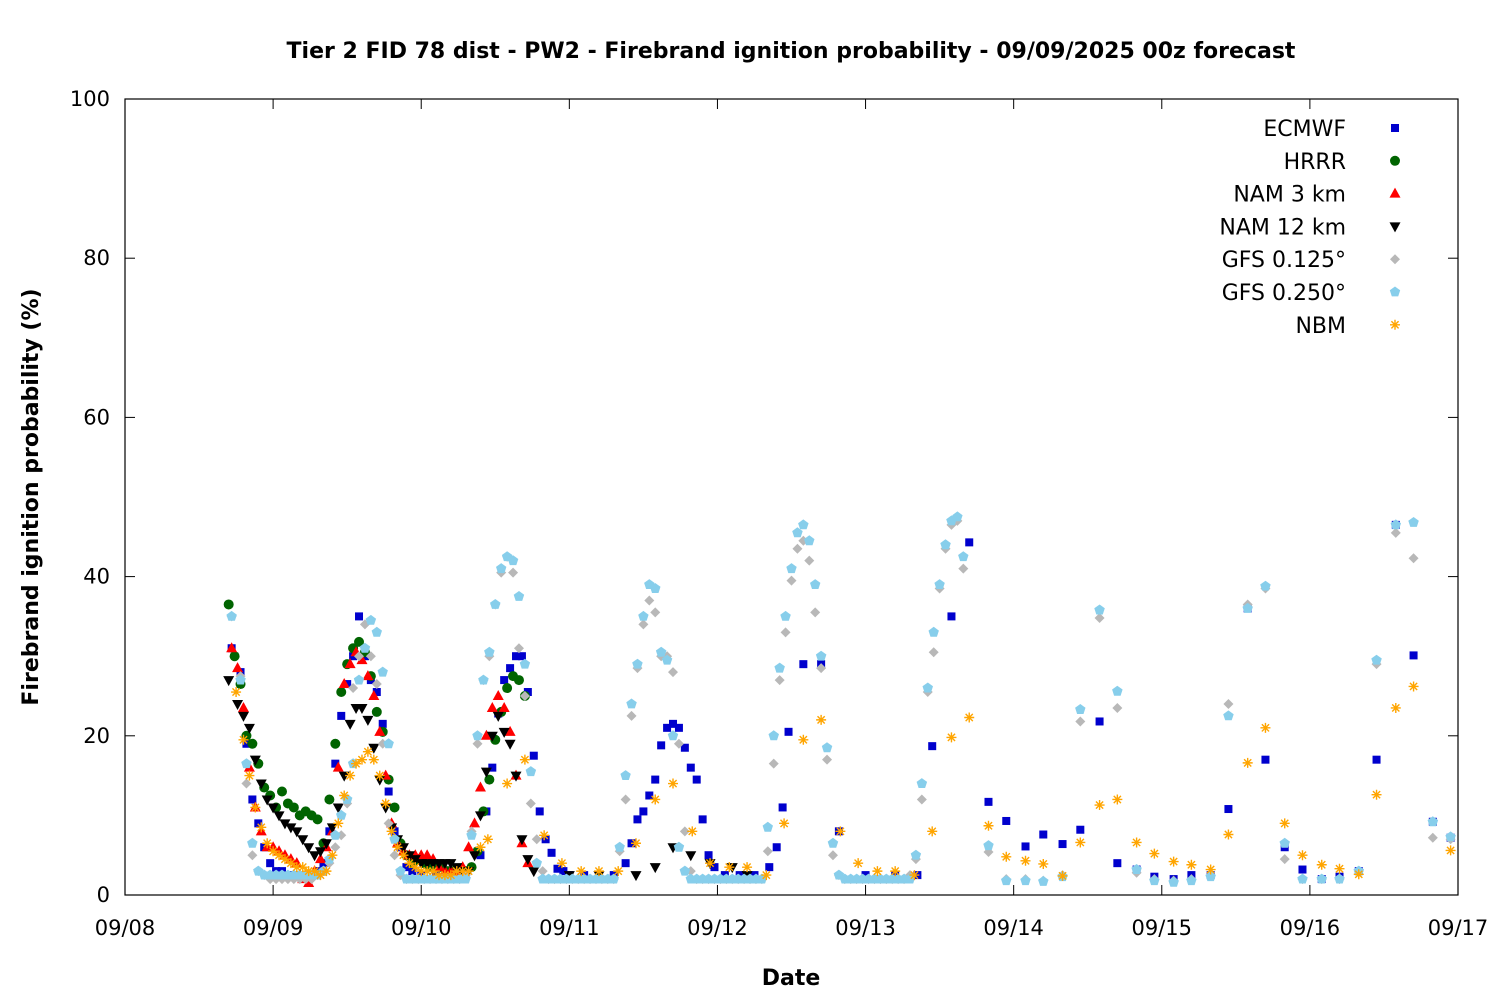  I want to click on x-tick-label: 09/13, so click(865, 928).